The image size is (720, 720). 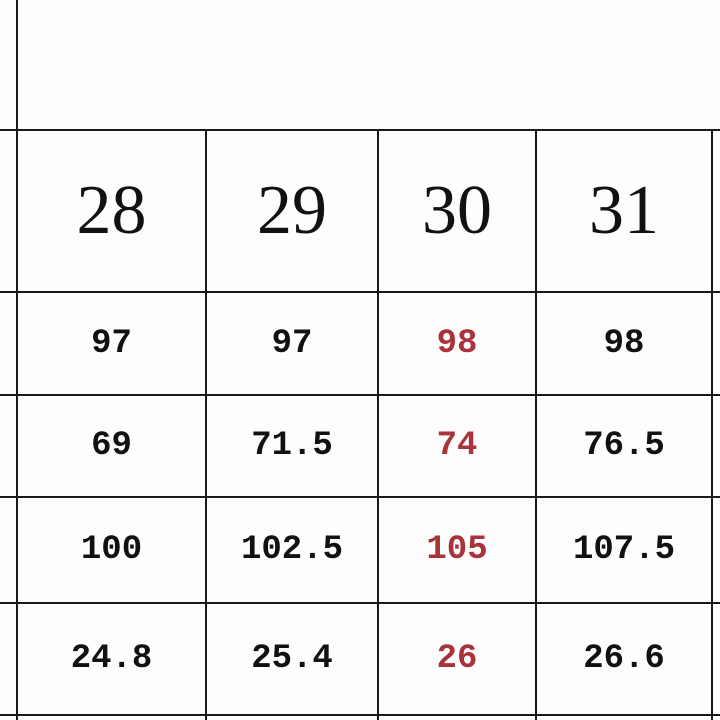 I want to click on size-header: 28, so click(x=111, y=210).